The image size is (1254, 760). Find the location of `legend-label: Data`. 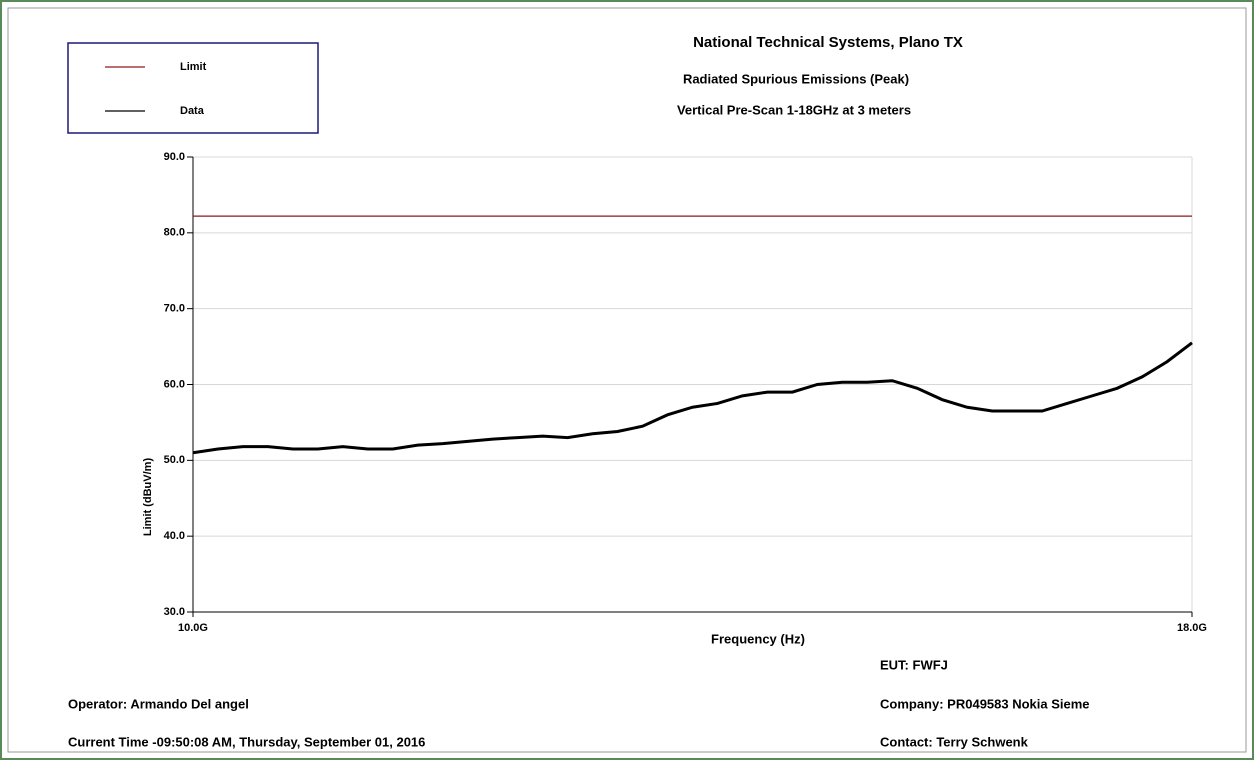

legend-label: Data is located at coordinates (192, 111).